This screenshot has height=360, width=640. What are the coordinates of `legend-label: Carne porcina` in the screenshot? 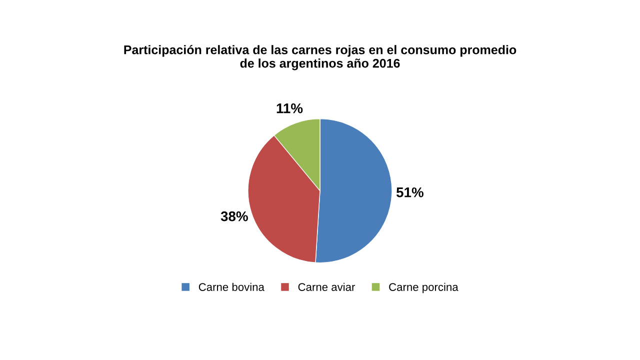 It's located at (423, 288).